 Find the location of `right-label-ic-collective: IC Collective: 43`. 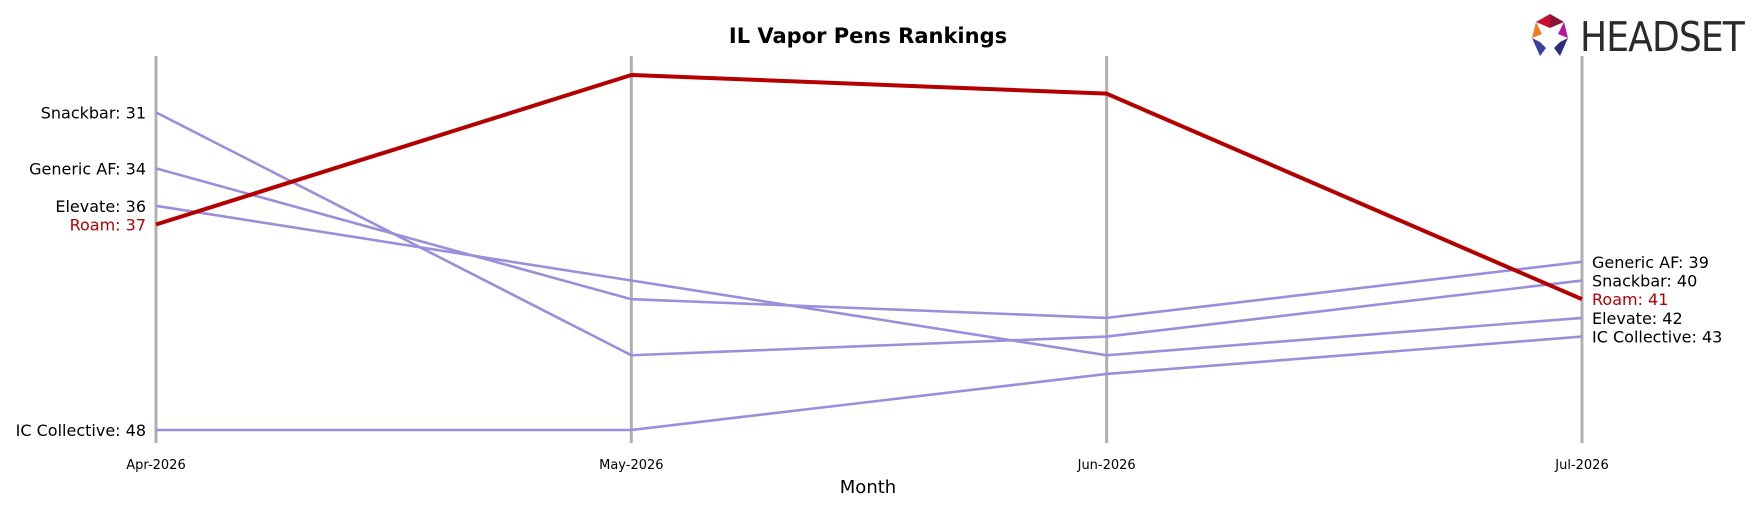

right-label-ic-collective: IC Collective: 43 is located at coordinates (1657, 337).